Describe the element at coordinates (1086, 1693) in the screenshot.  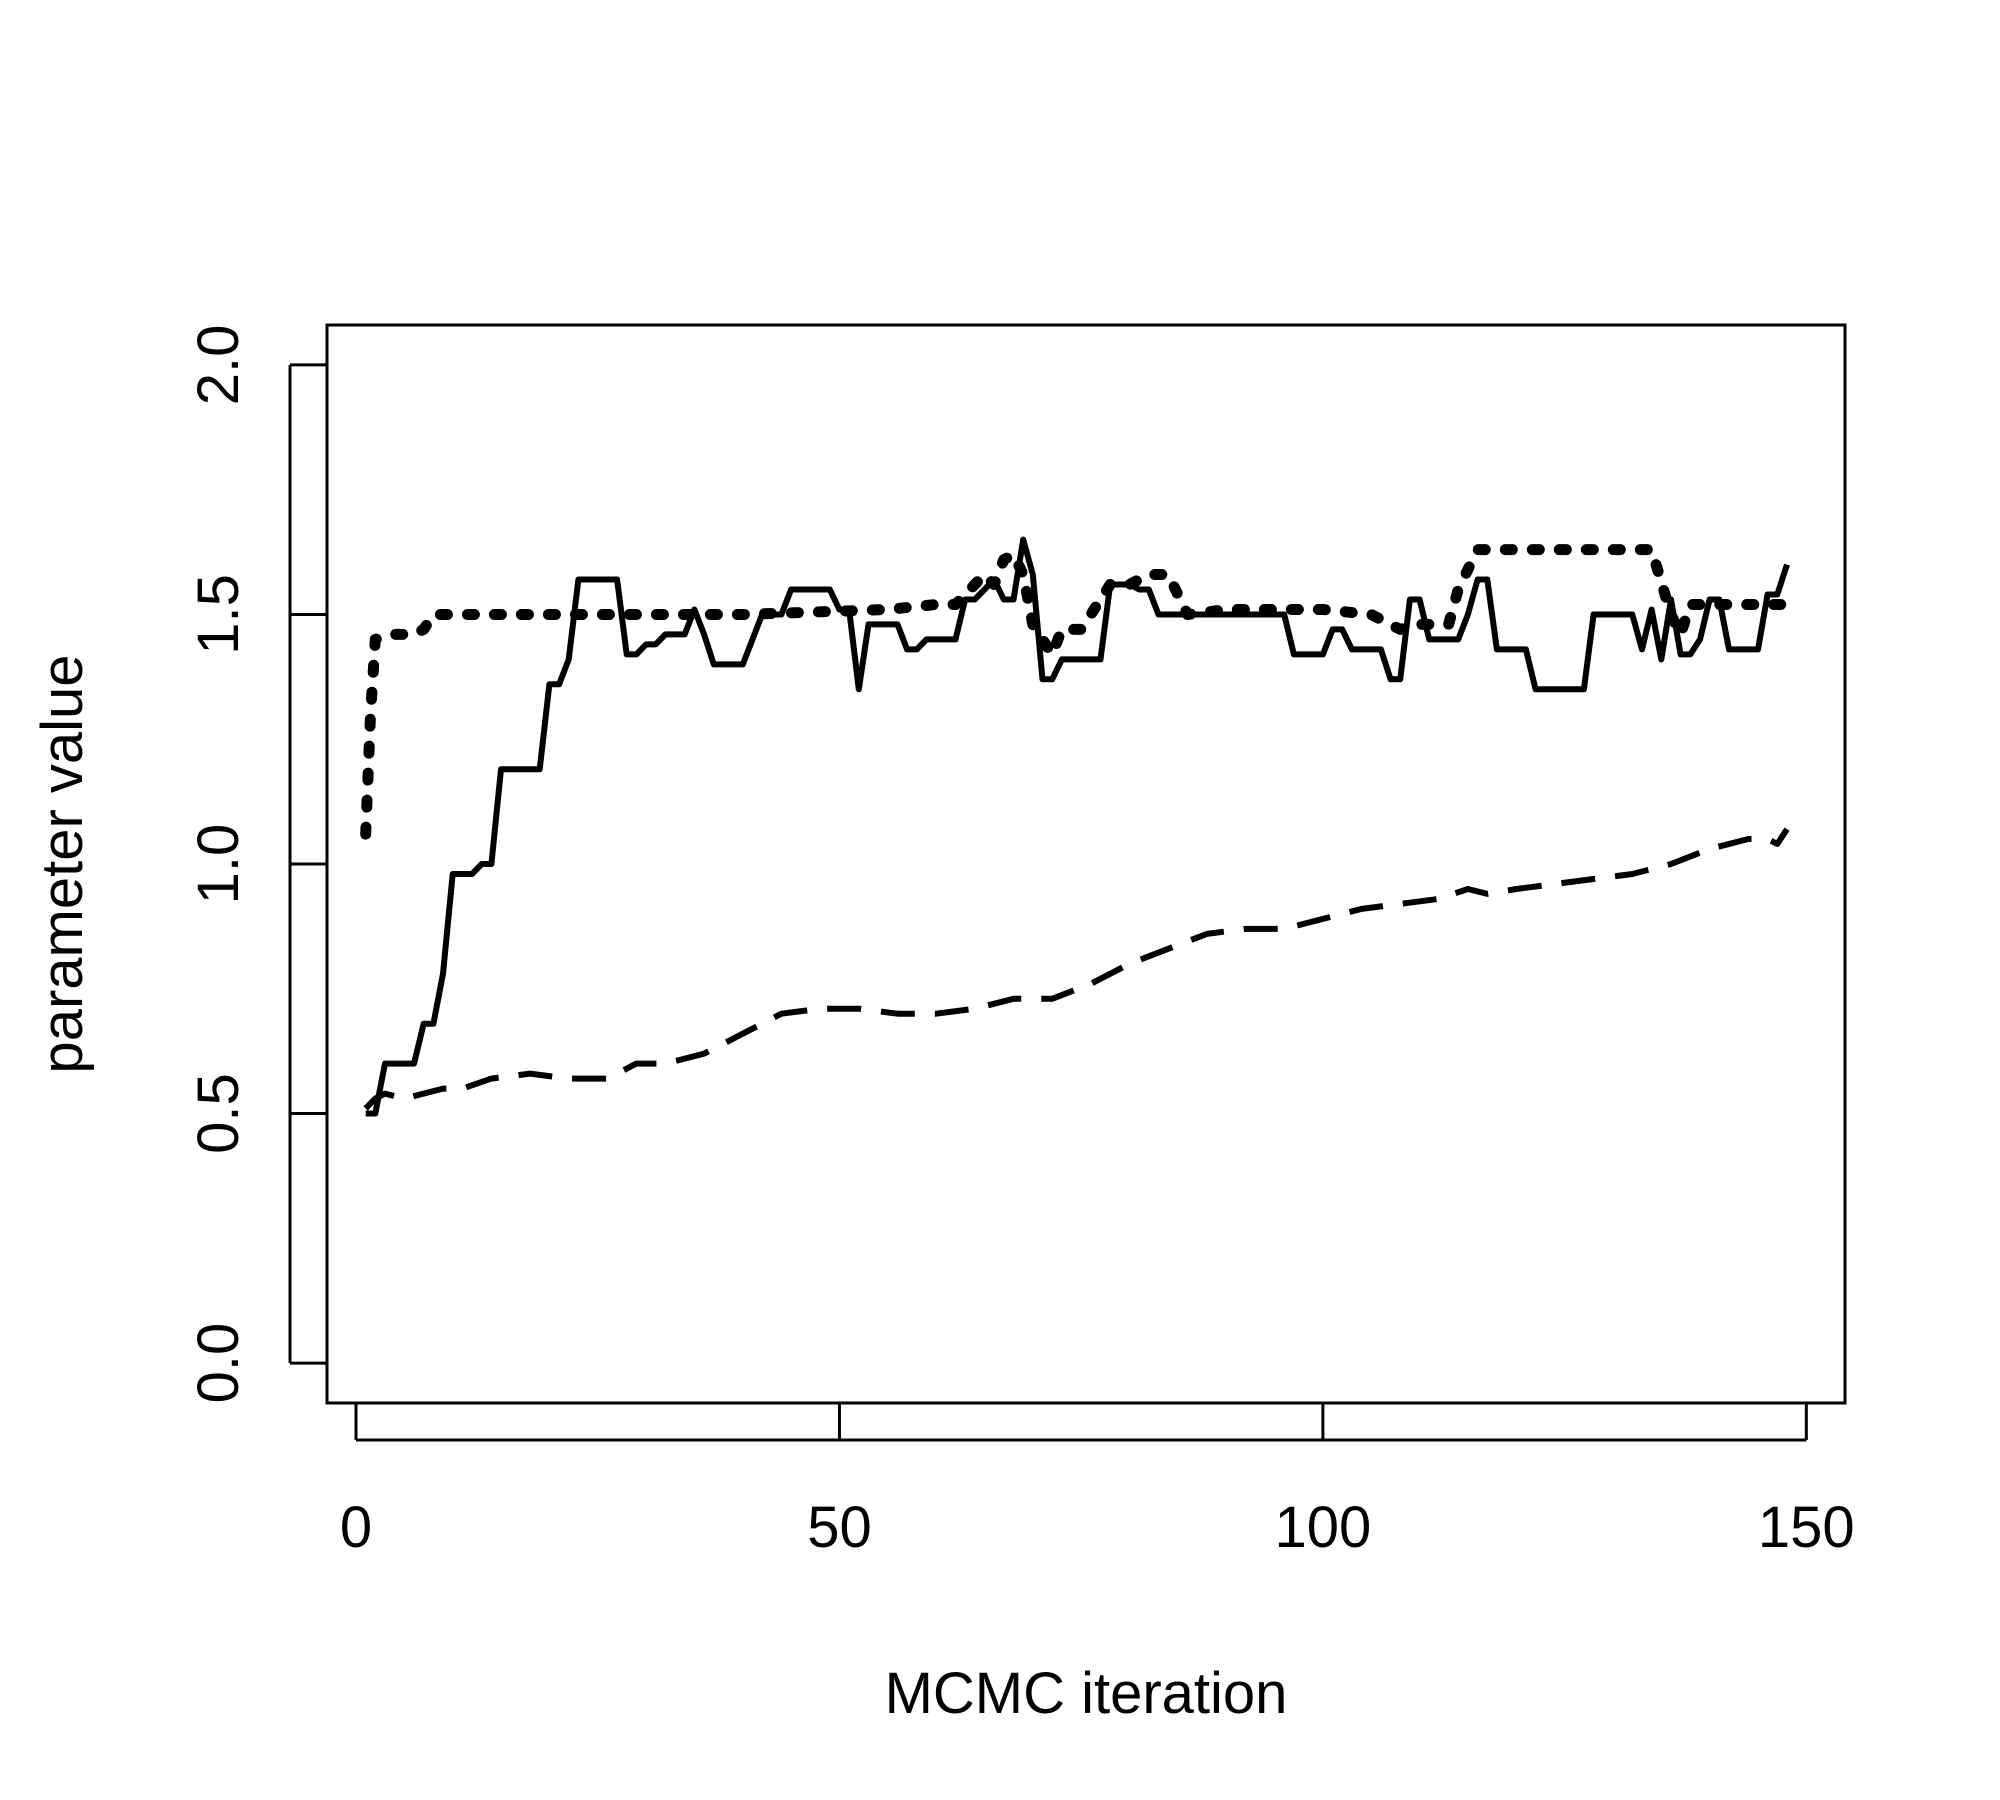
I see `x-axis-title: MCMC iteration` at that location.